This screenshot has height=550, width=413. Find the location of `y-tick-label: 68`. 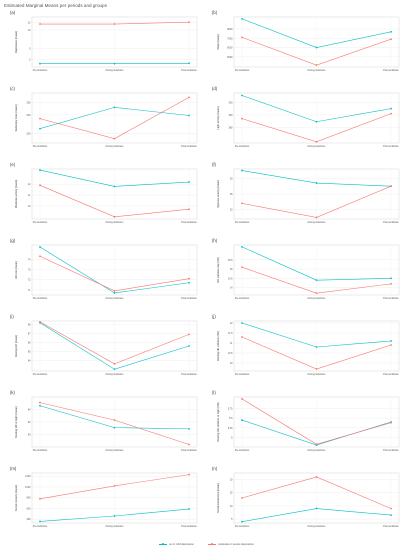

y-tick-label: 68 is located at coordinates (29, 325).